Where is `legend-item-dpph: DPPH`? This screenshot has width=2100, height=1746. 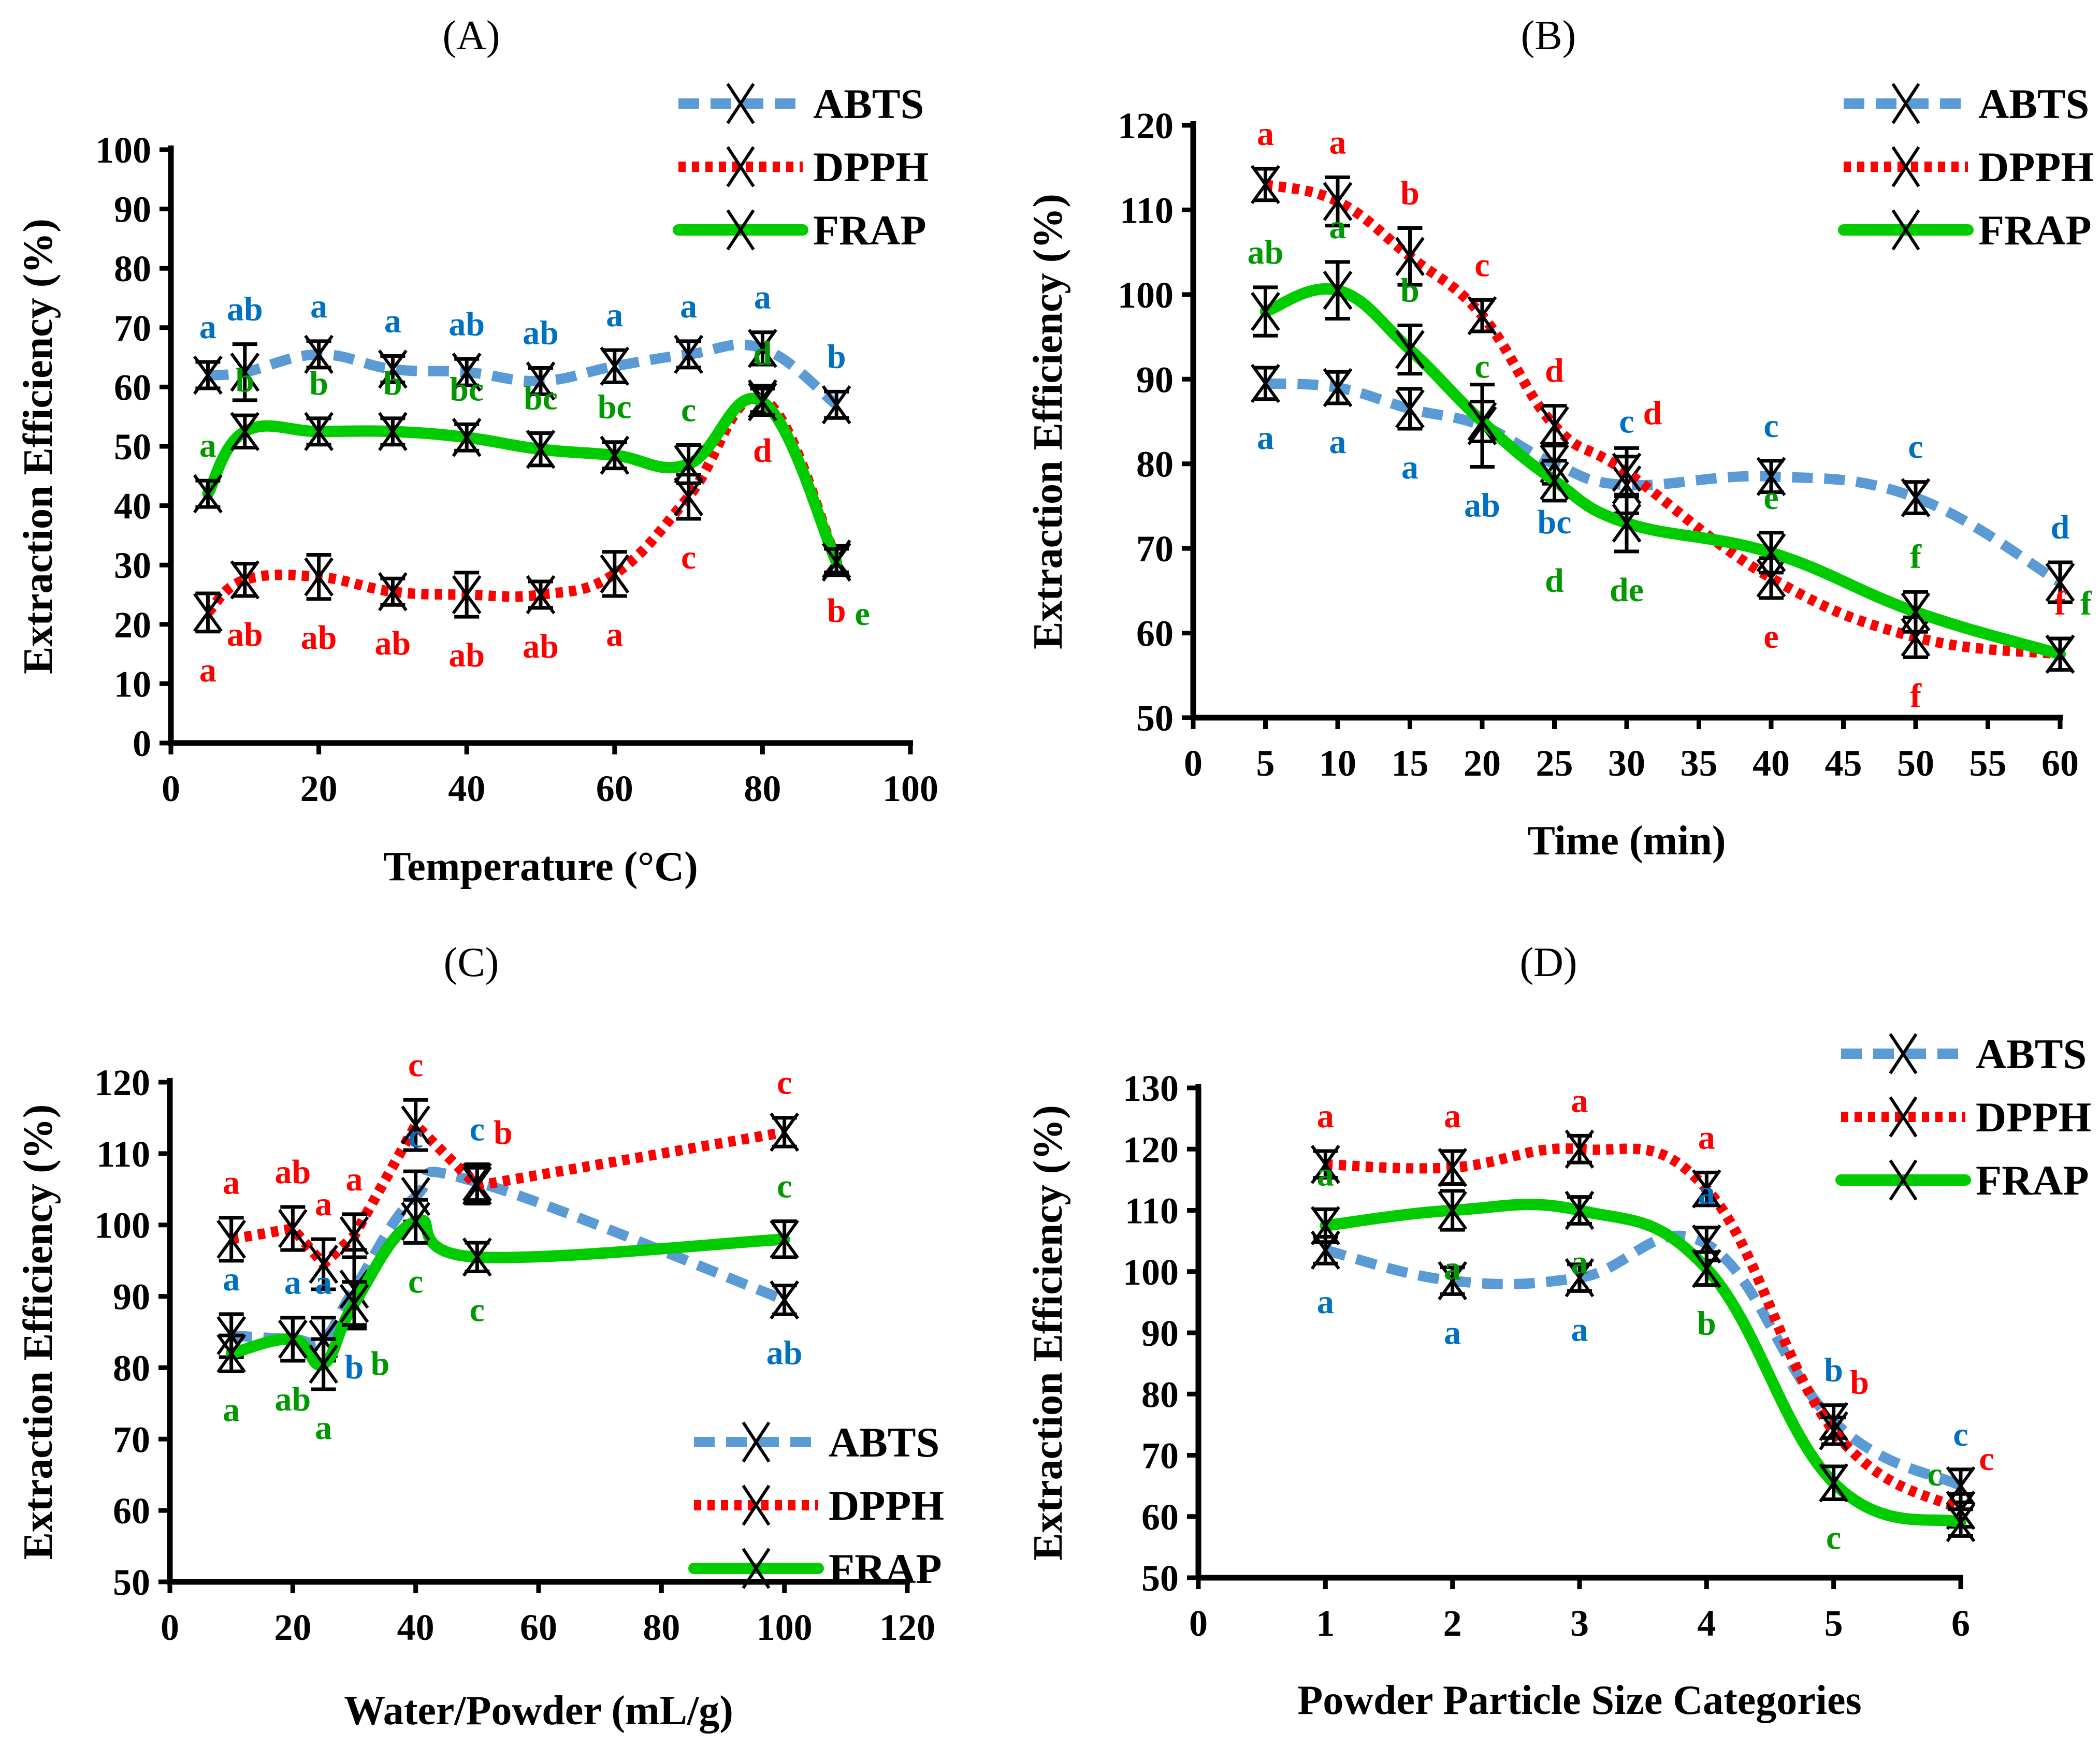
legend-item-dpph: DPPH is located at coordinates (819, 1506).